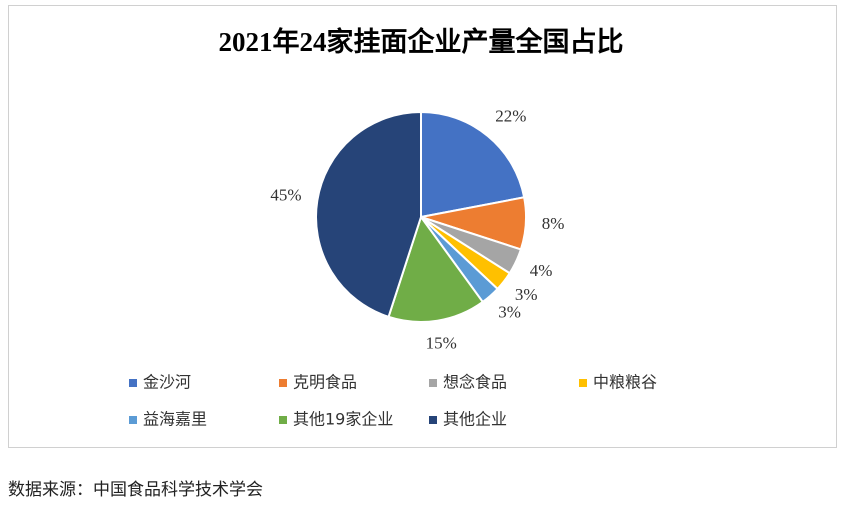 The height and width of the screenshot is (509, 846). I want to click on data-label: 4%, so click(541, 270).